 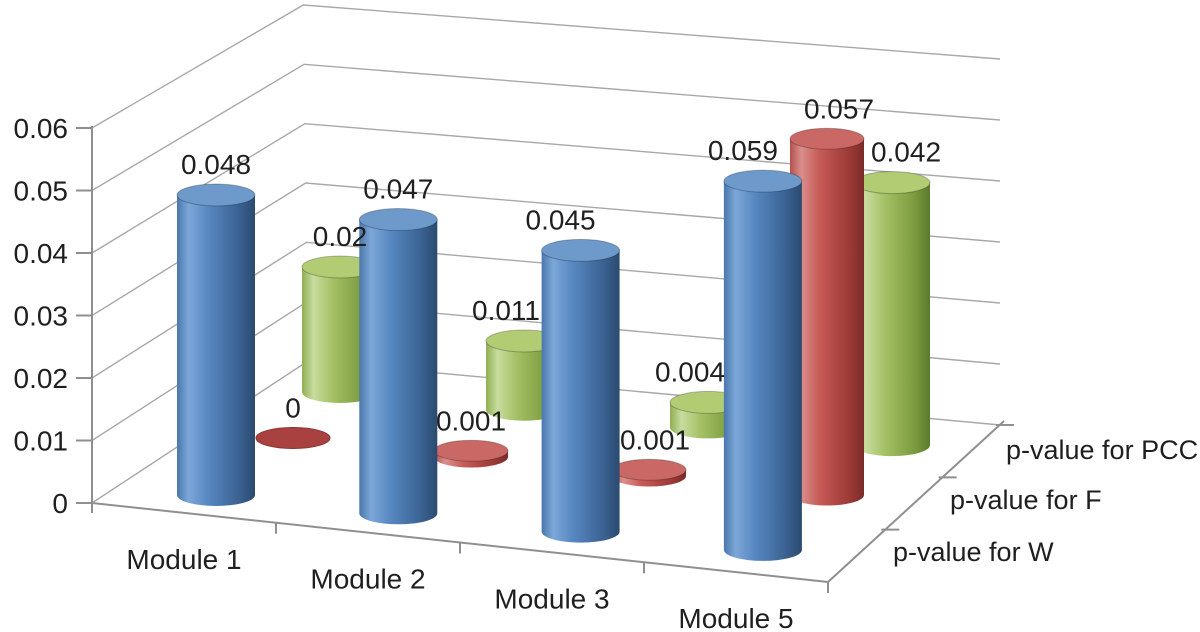 I want to click on data-label: 0.042, so click(x=906, y=152).